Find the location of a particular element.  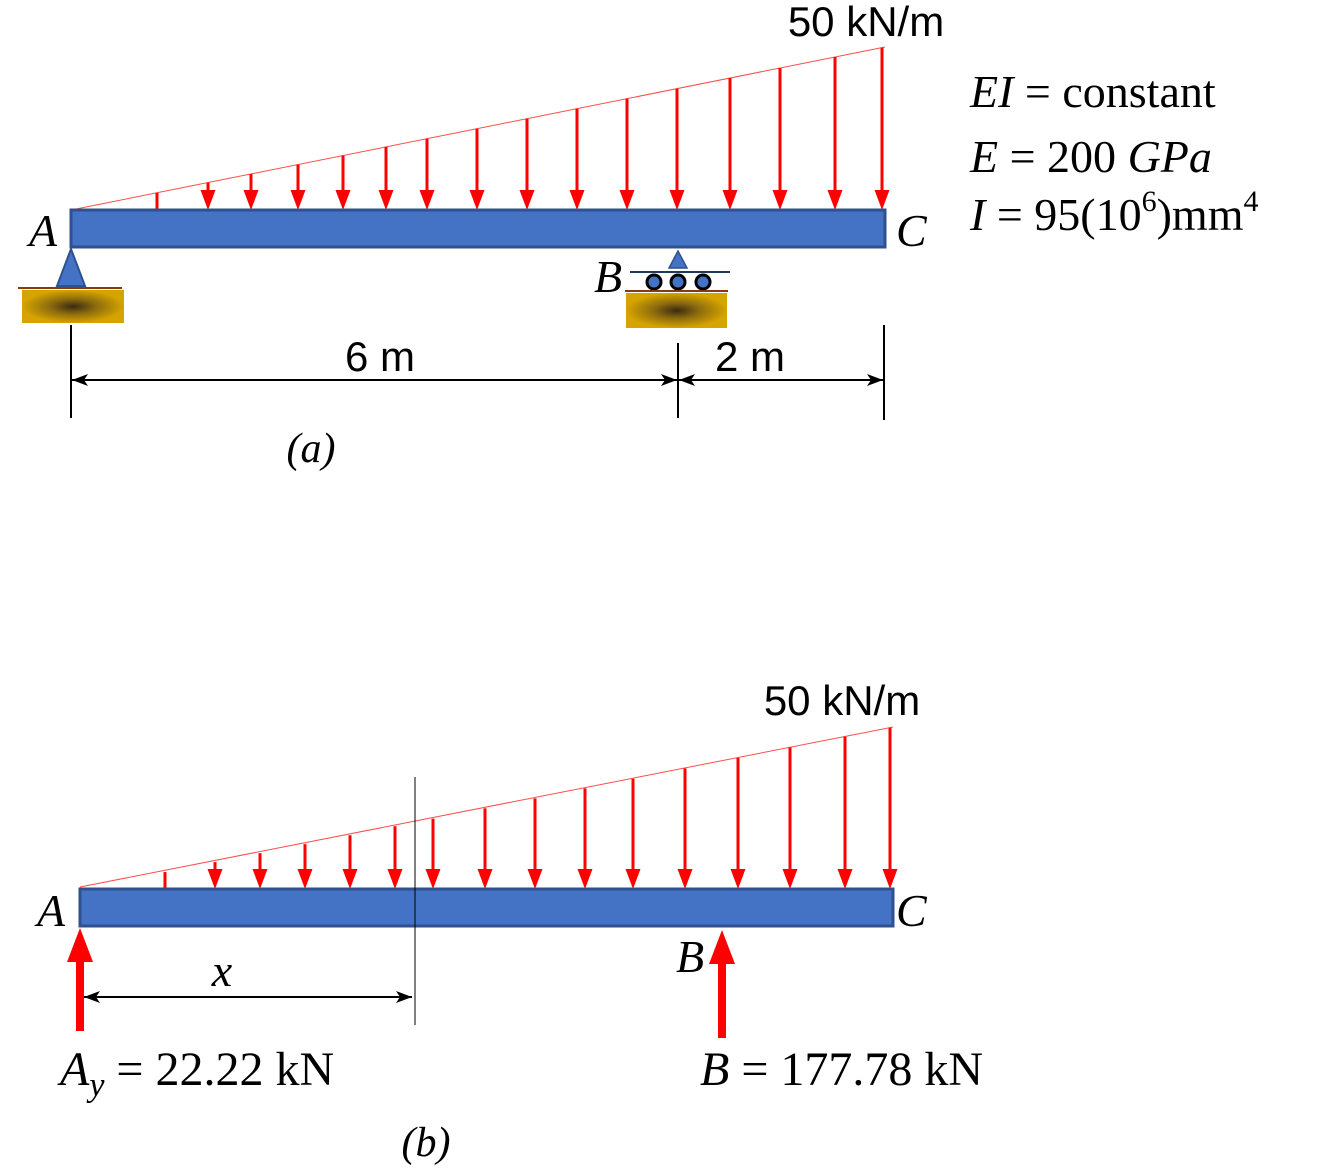

e-value: = 200 is located at coordinates (1062, 156).